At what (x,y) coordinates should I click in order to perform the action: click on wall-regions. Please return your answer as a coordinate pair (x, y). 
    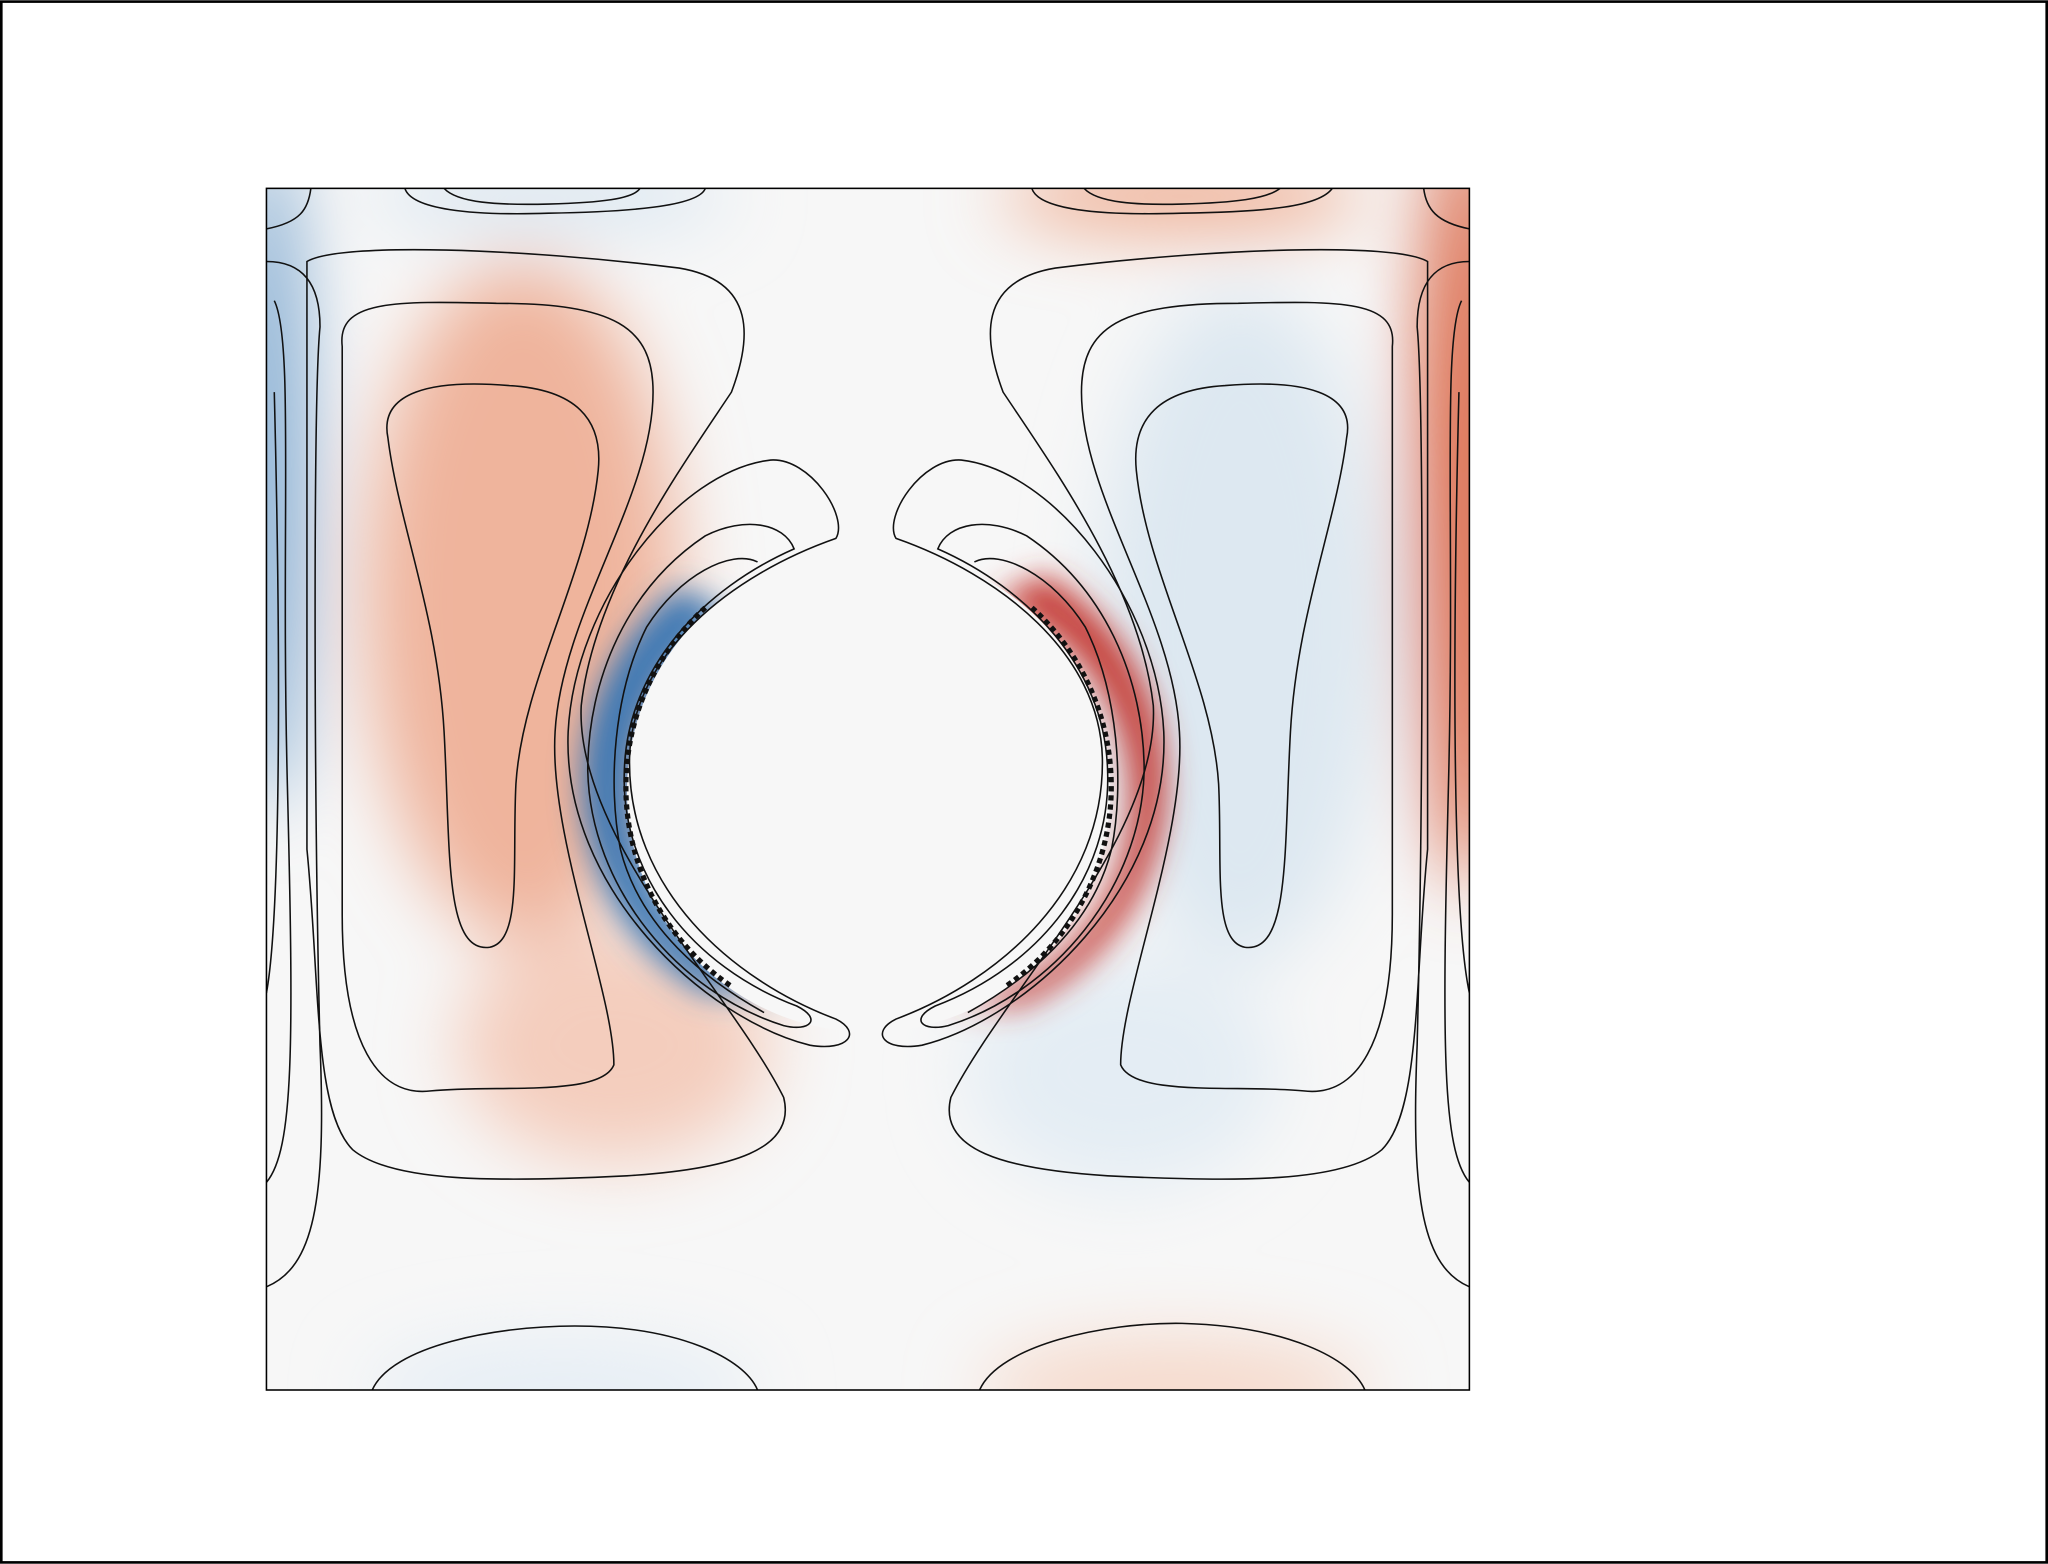
    Looking at the image, I should click on (873, 790).